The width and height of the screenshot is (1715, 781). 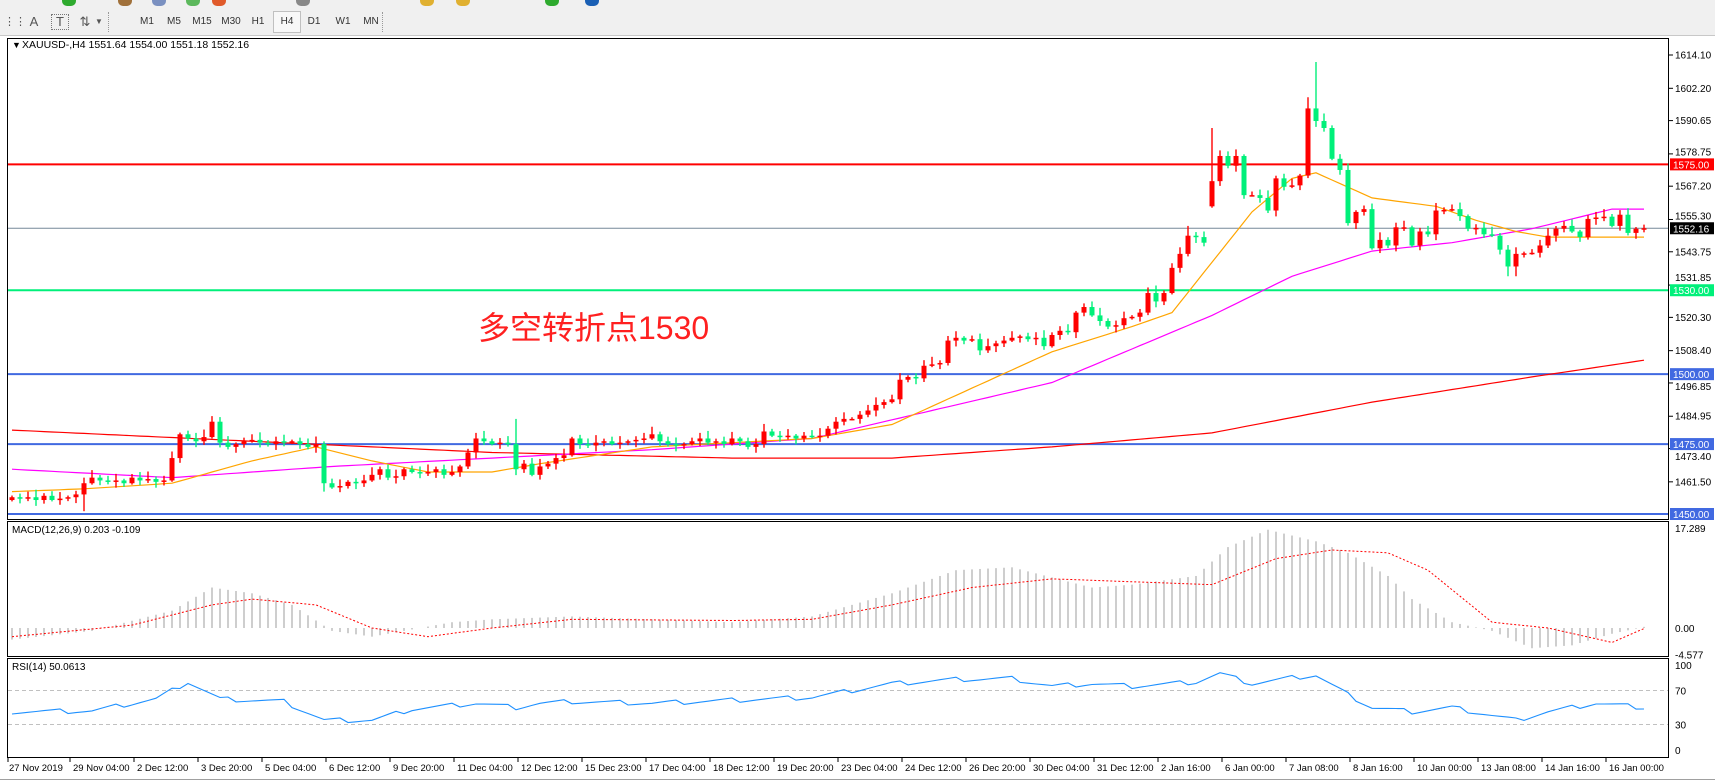 What do you see at coordinates (303, 3) in the screenshot?
I see `chart-bar-icon` at bounding box center [303, 3].